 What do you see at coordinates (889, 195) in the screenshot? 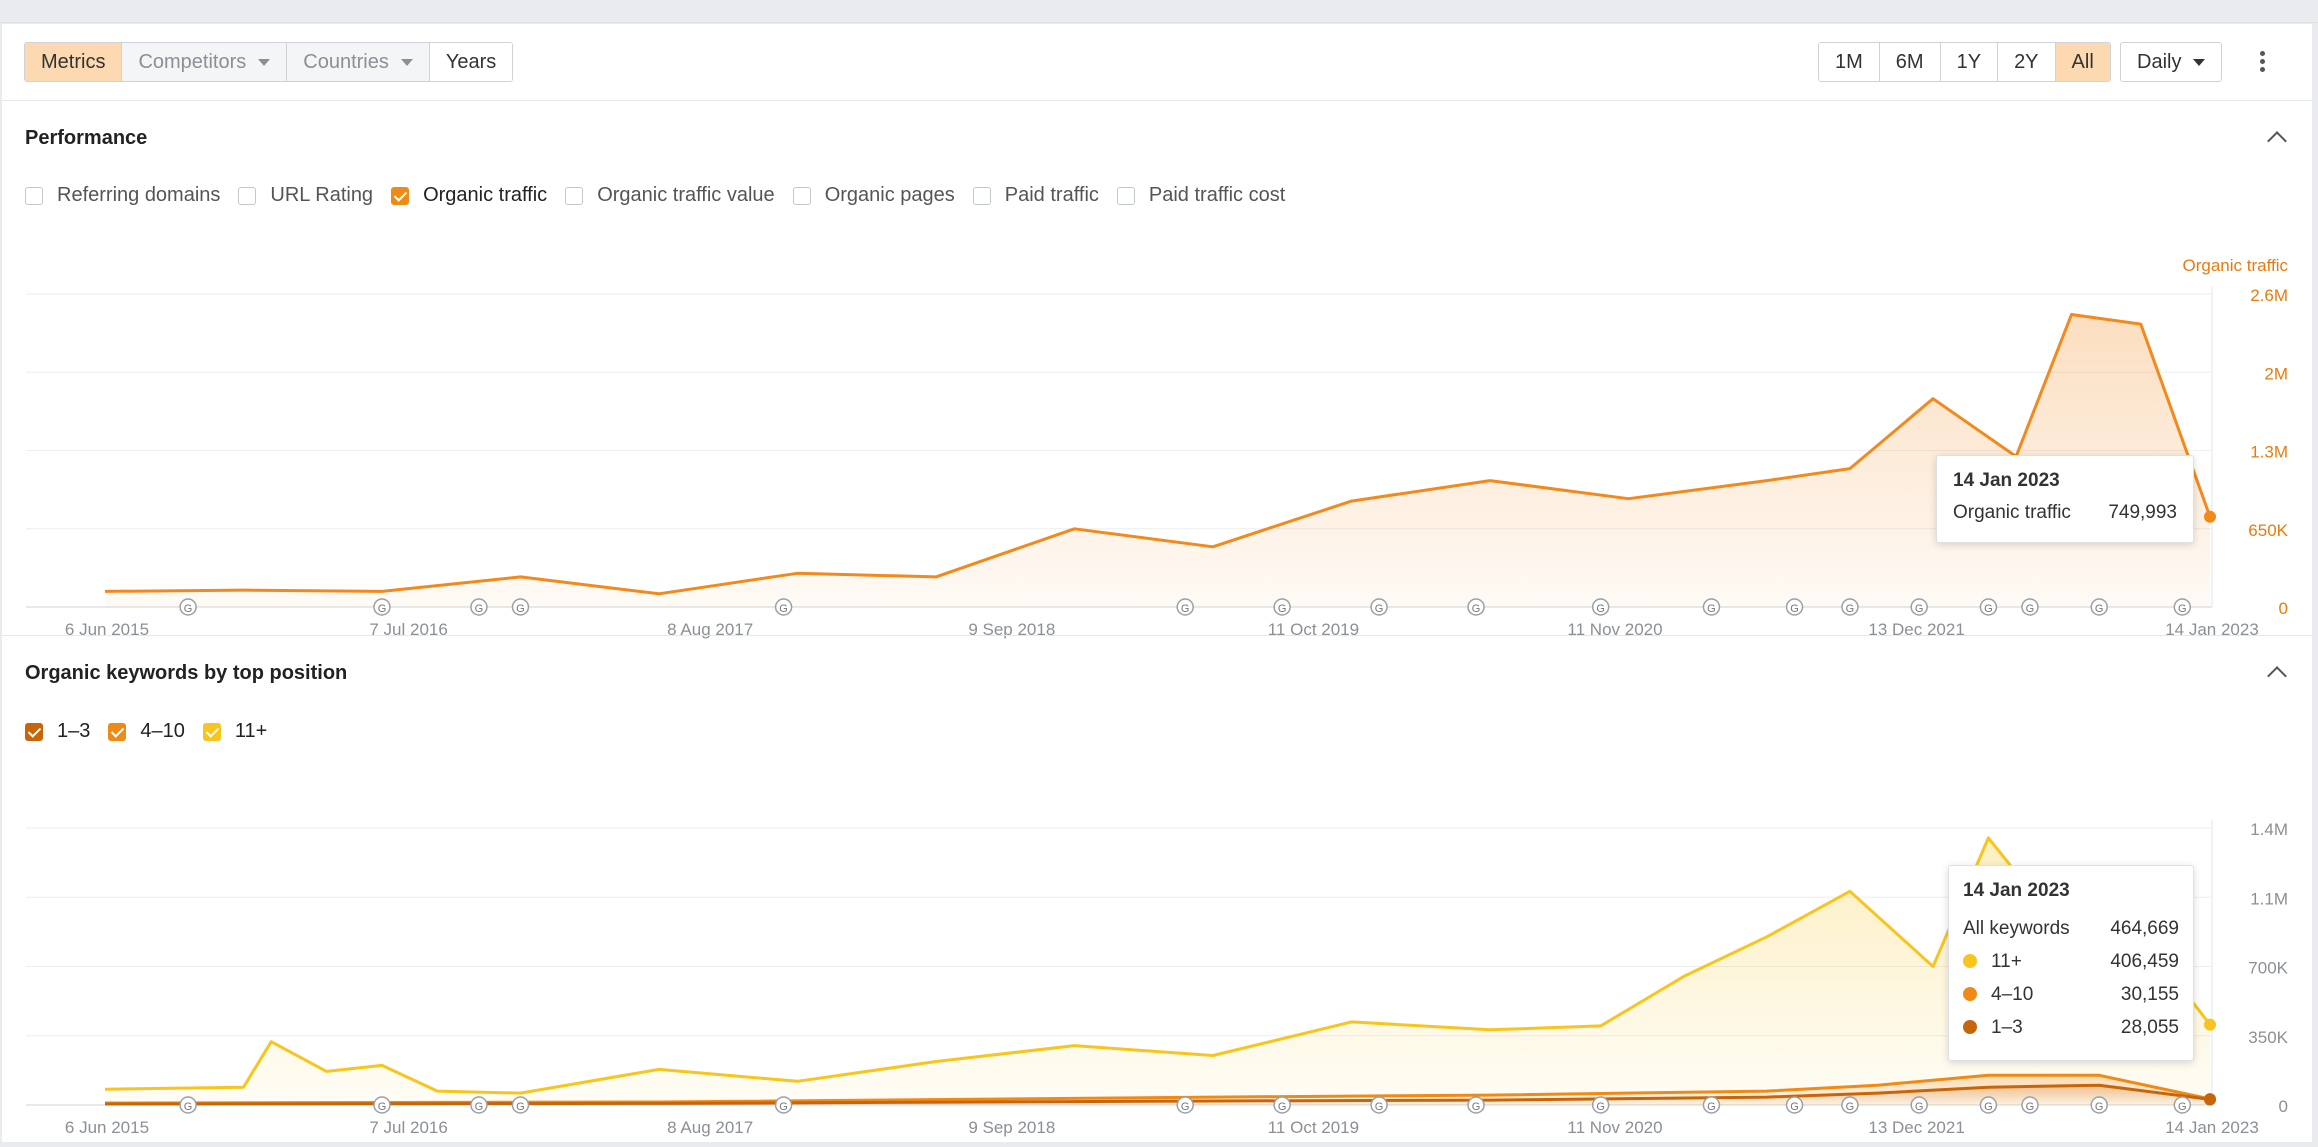
I see `metric-label: Organic pages` at bounding box center [889, 195].